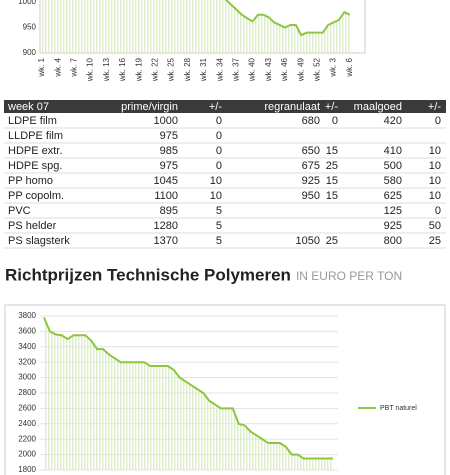 This screenshot has height=475, width=450. What do you see at coordinates (203, 69) in the screenshot?
I see `x-tick-label: wk. 31` at bounding box center [203, 69].